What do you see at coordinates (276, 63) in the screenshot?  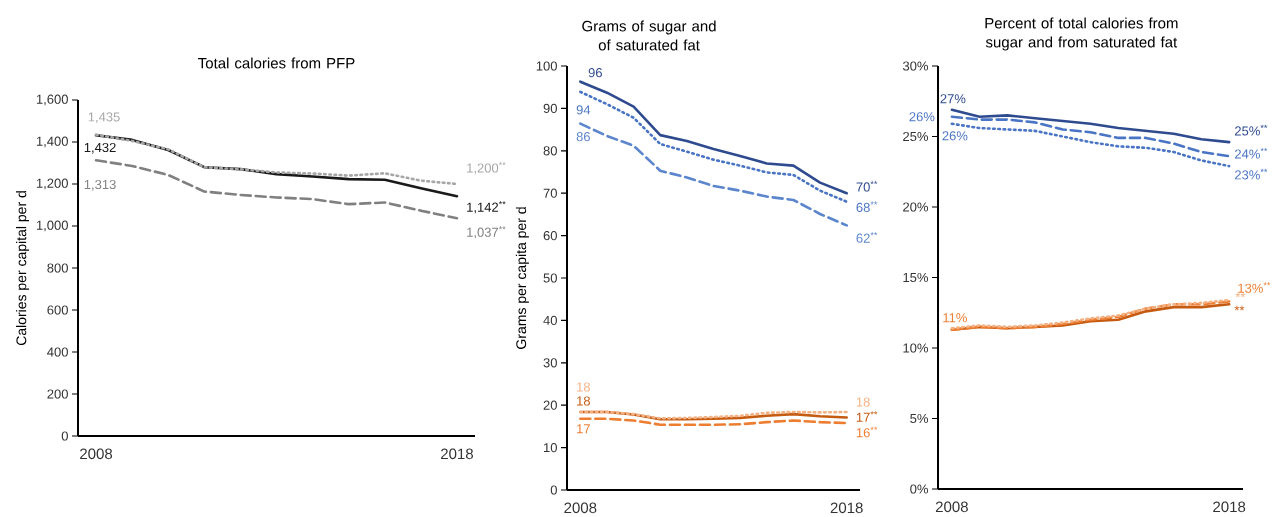 I see `chart-title: Total calories from PFP` at bounding box center [276, 63].